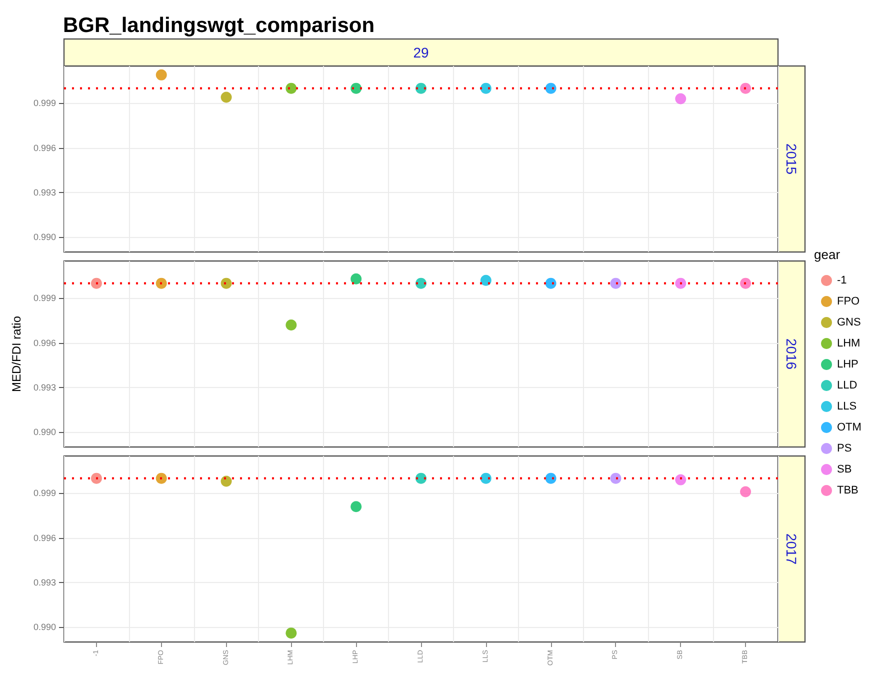 The height and width of the screenshot is (696, 892). Describe the element at coordinates (849, 428) in the screenshot. I see `legend-label: OTM` at that location.